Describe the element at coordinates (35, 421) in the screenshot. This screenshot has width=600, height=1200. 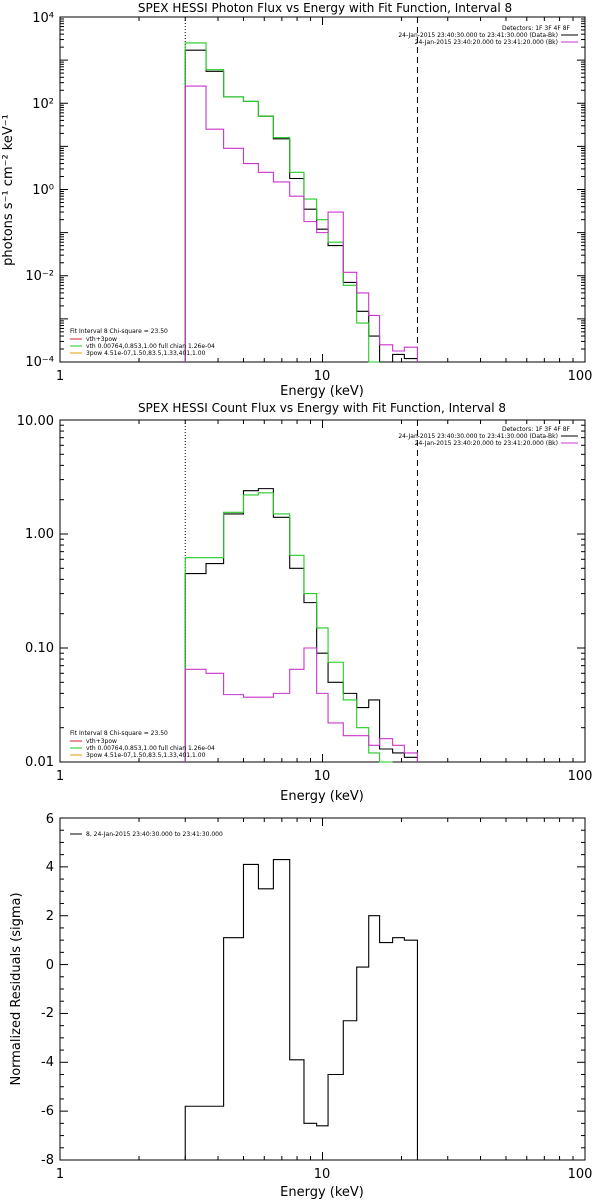
I see `count-y-tick-label: 10.00` at that location.